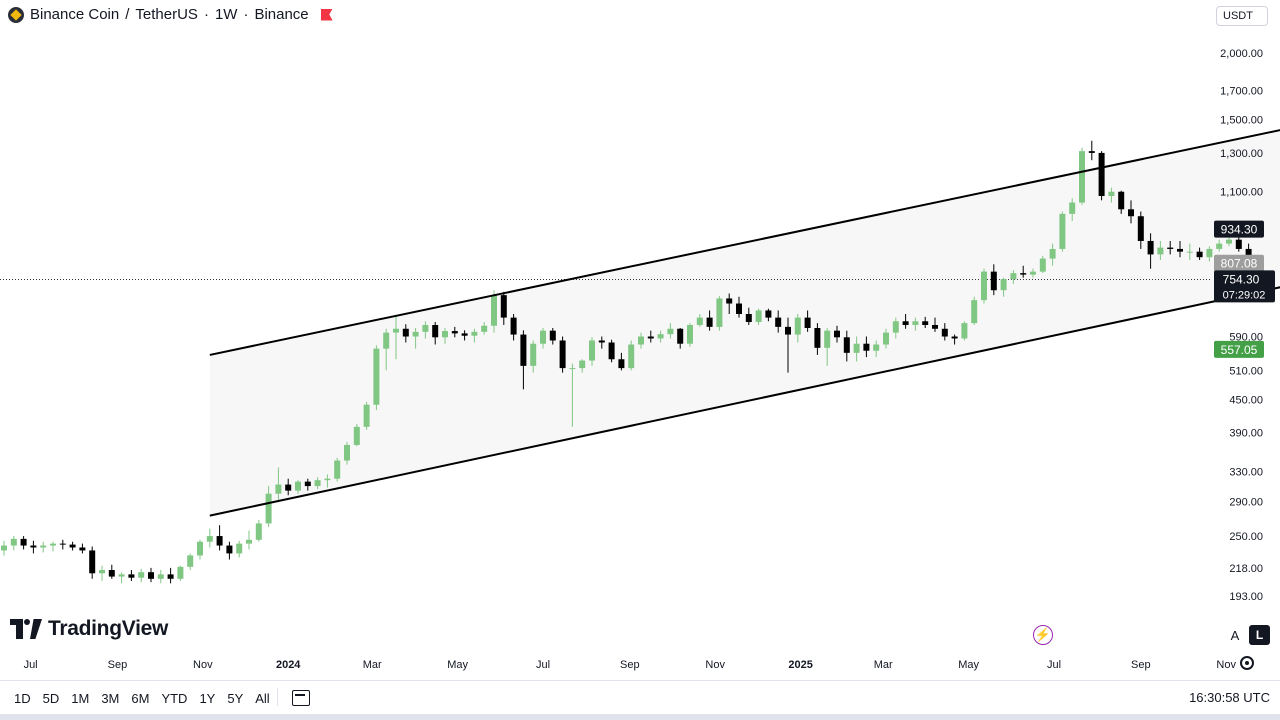 The width and height of the screenshot is (1280, 720). What do you see at coordinates (89, 629) in the screenshot?
I see `tradingview-logo: TradingView` at bounding box center [89, 629].